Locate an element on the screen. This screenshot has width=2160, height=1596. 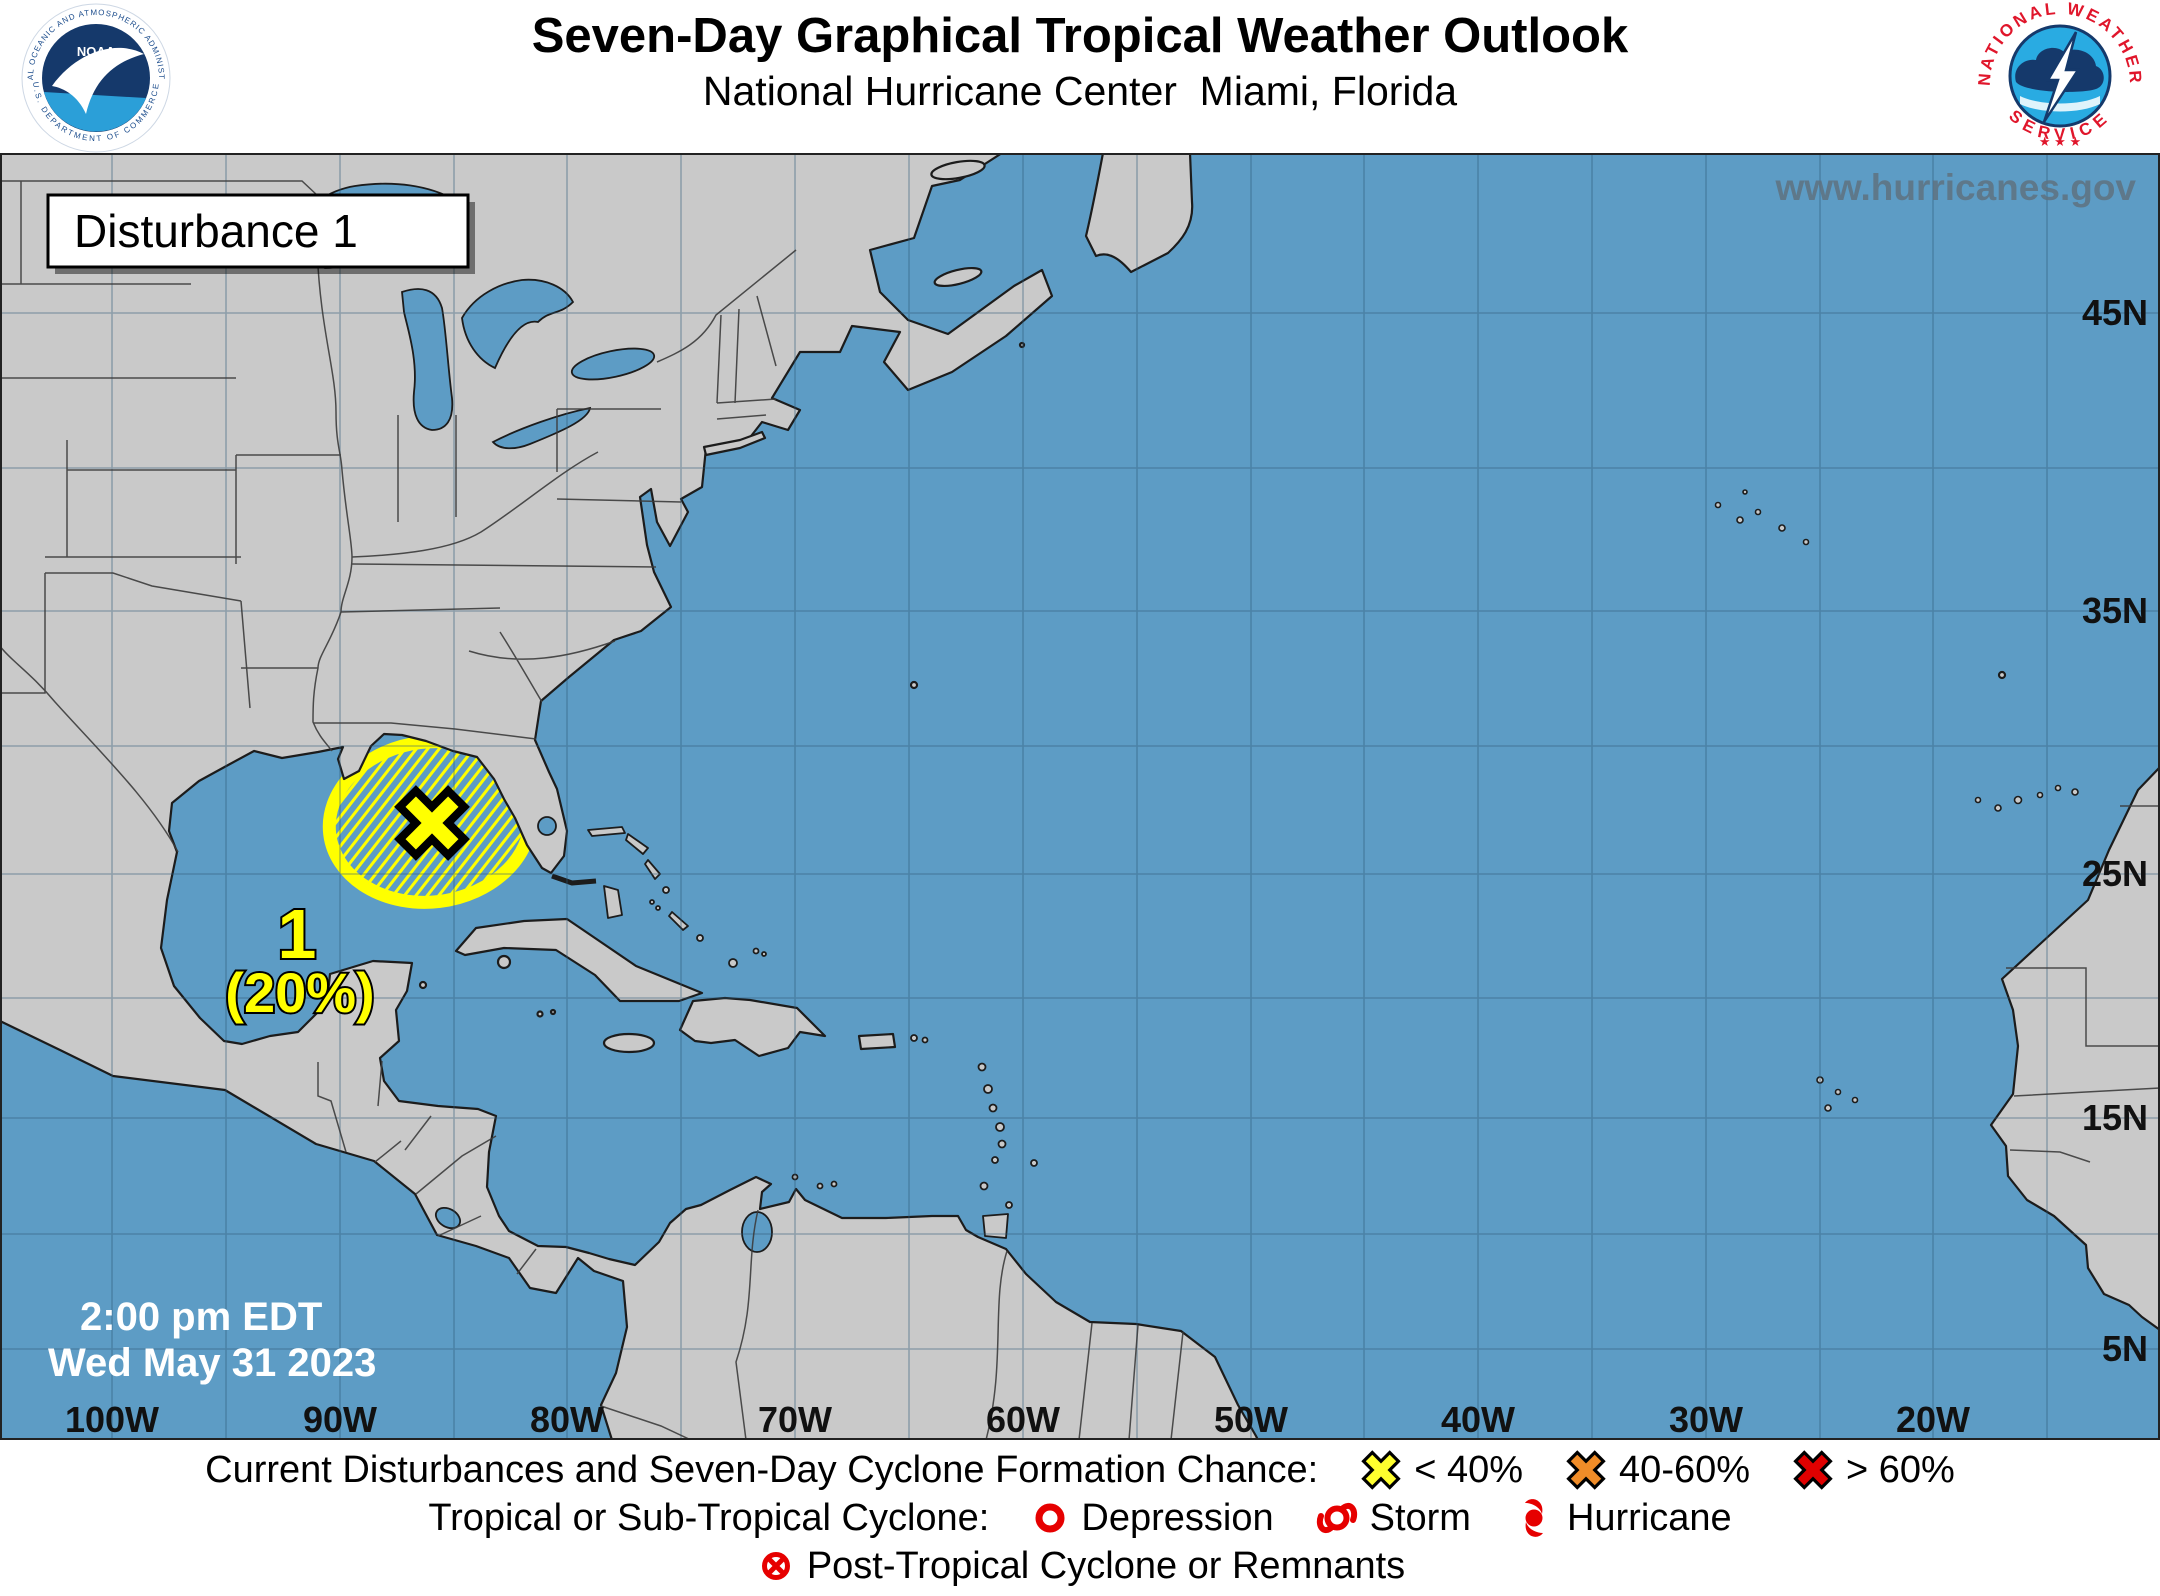
disturbance-number: 1 is located at coordinates (297, 934).